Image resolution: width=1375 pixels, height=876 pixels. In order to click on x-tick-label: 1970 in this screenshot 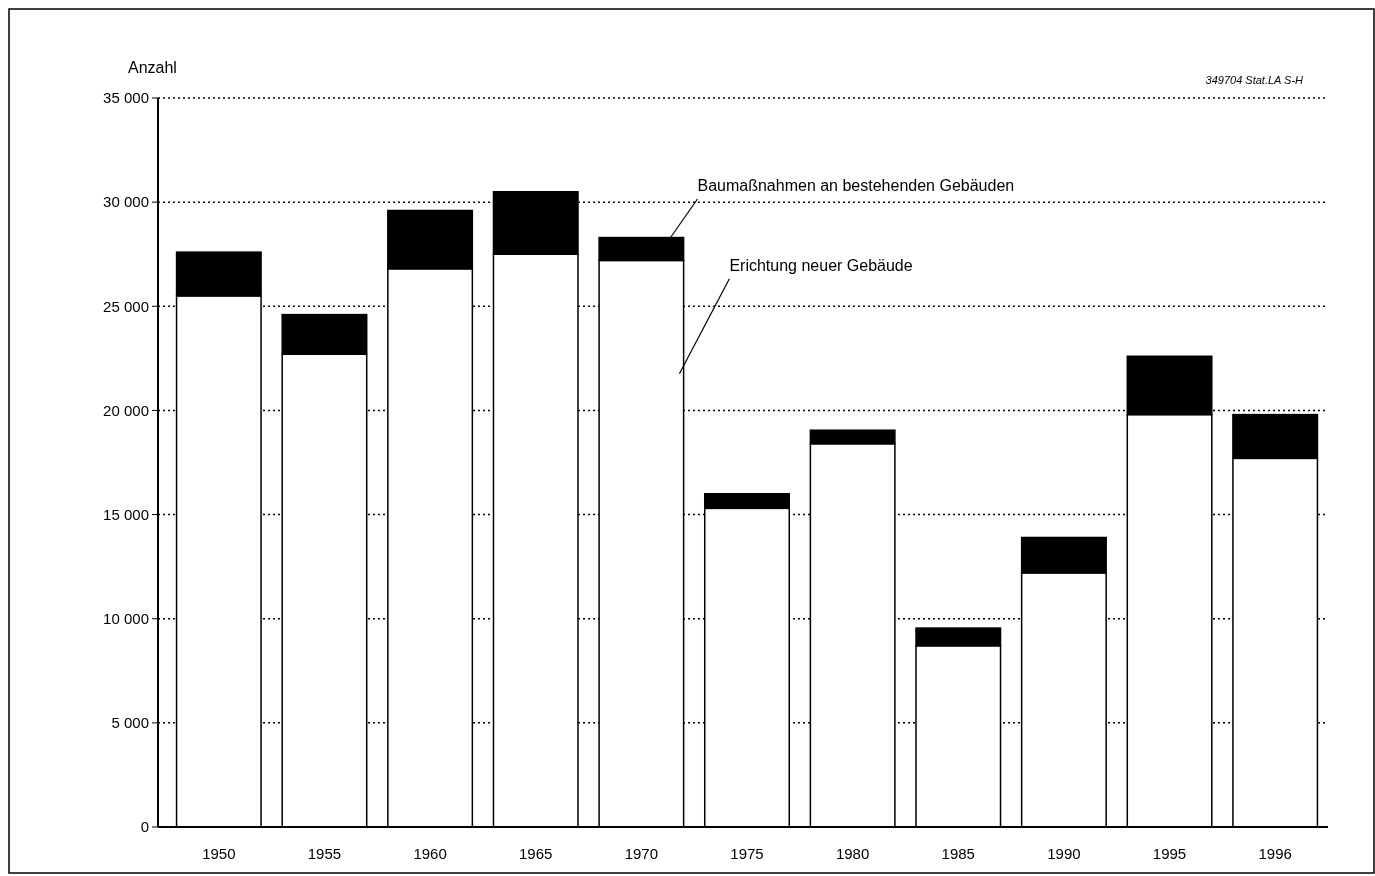, I will do `click(641, 853)`.